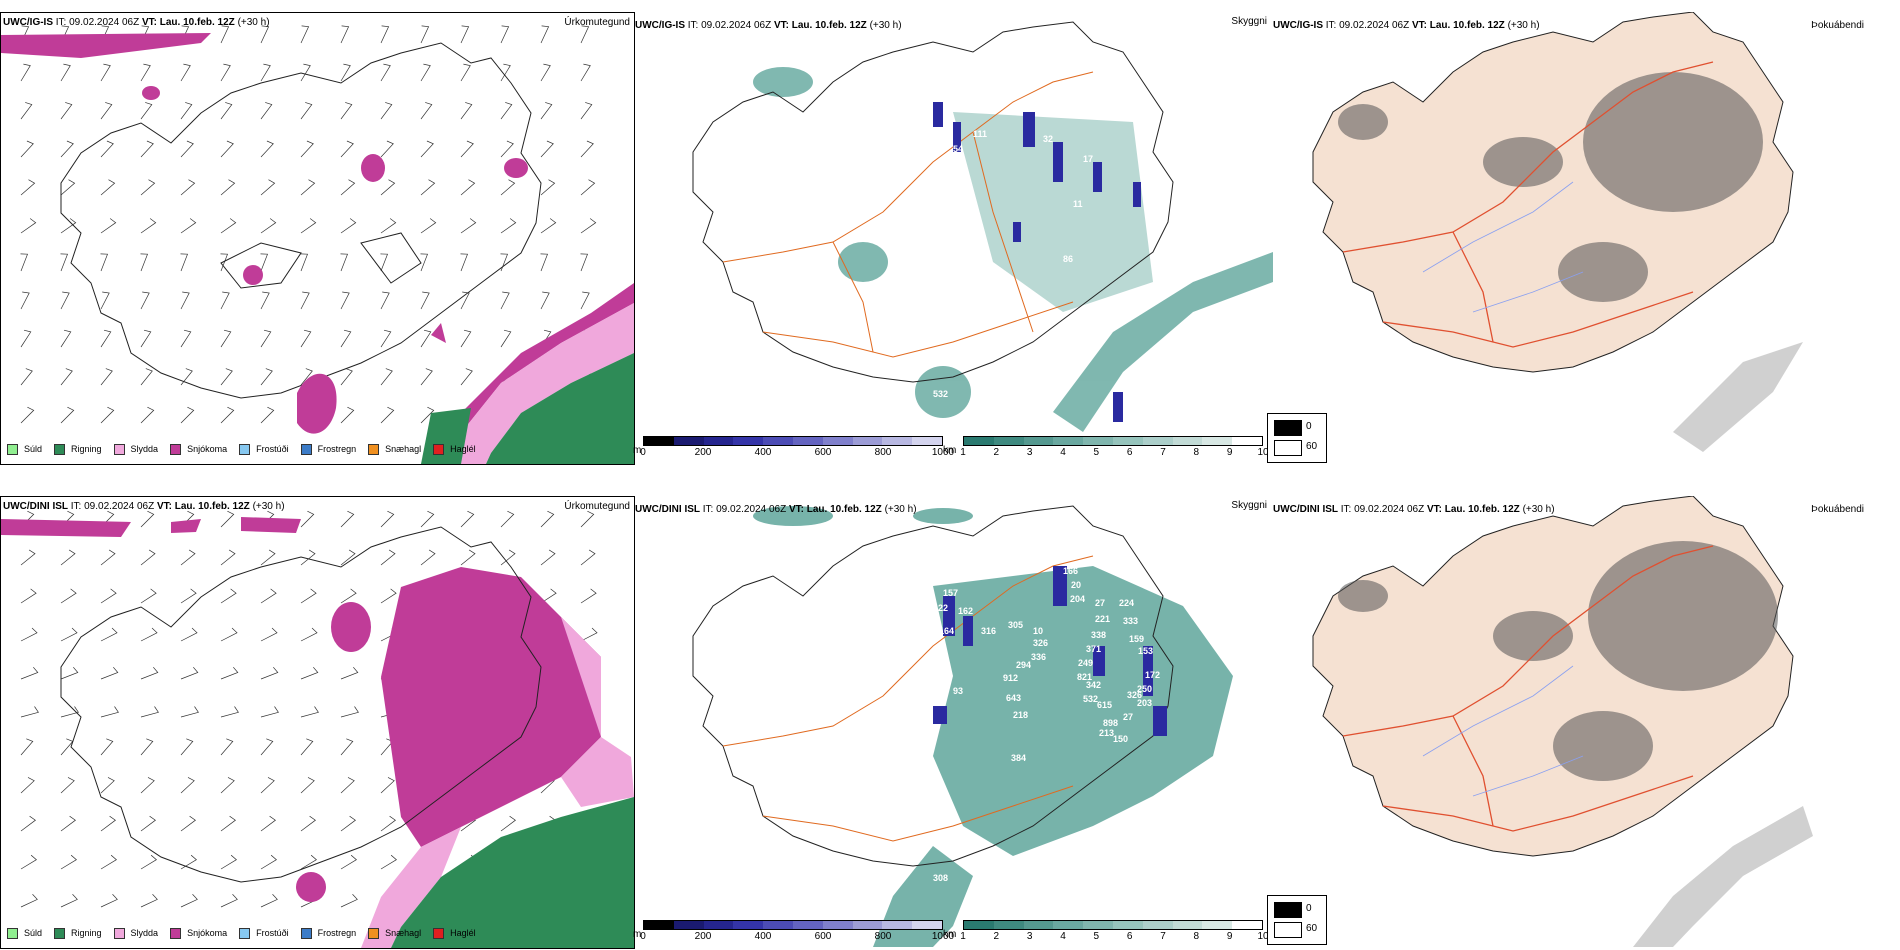 The image size is (1900, 950). What do you see at coordinates (1229, 936) in the screenshot?
I see `colorbar-tick: 9` at bounding box center [1229, 936].